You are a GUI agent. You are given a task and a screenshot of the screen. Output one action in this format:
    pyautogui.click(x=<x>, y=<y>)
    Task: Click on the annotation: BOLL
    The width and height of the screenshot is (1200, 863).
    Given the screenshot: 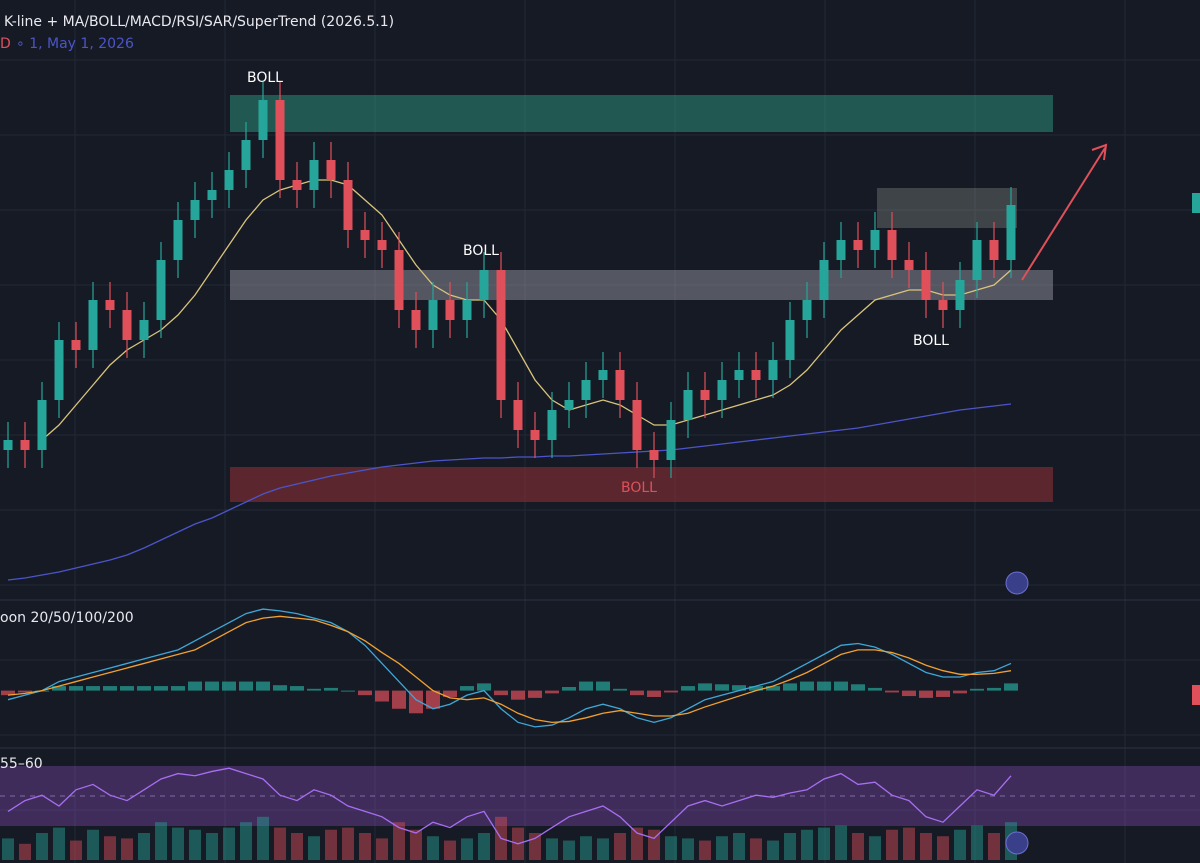 What is the action you would take?
    pyautogui.click(x=931, y=341)
    